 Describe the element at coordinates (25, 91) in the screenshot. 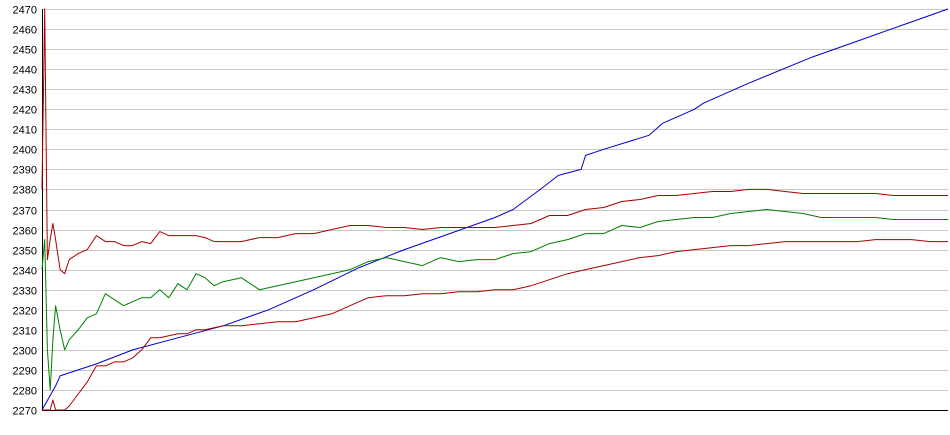

I see `y-tick-label: 2430` at that location.